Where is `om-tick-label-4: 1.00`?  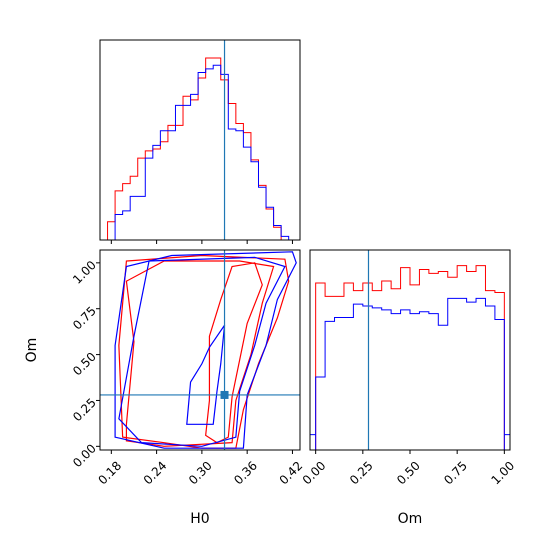
om-tick-label-4: 1.00 is located at coordinates (84, 272).